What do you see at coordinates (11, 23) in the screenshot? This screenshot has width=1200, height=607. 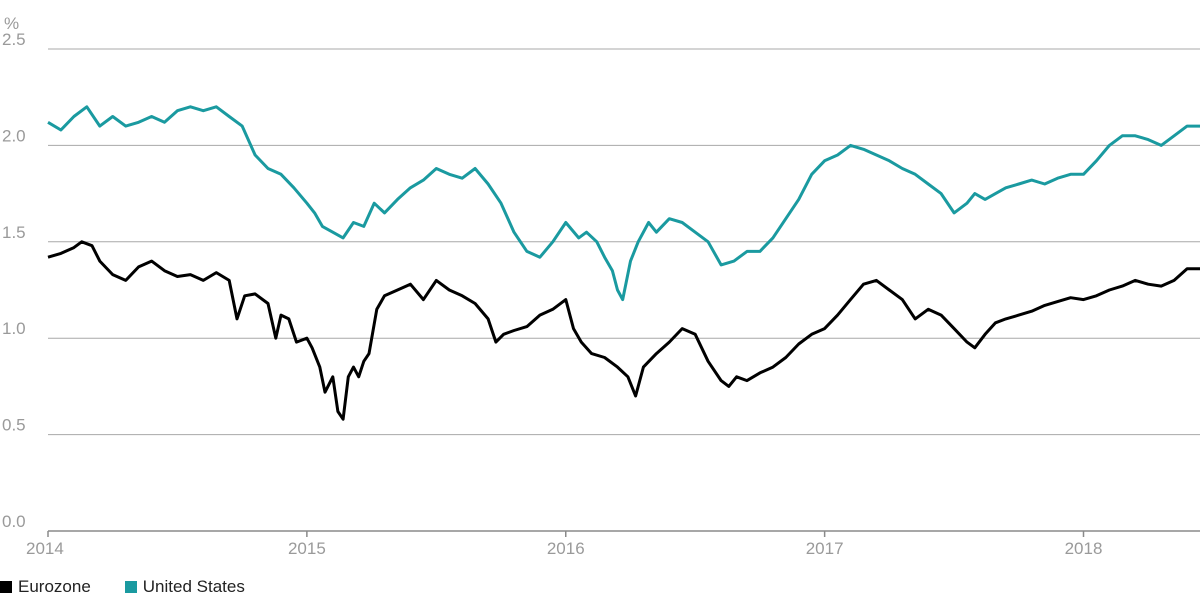 I see `y-axis-unit-label: %` at bounding box center [11, 23].